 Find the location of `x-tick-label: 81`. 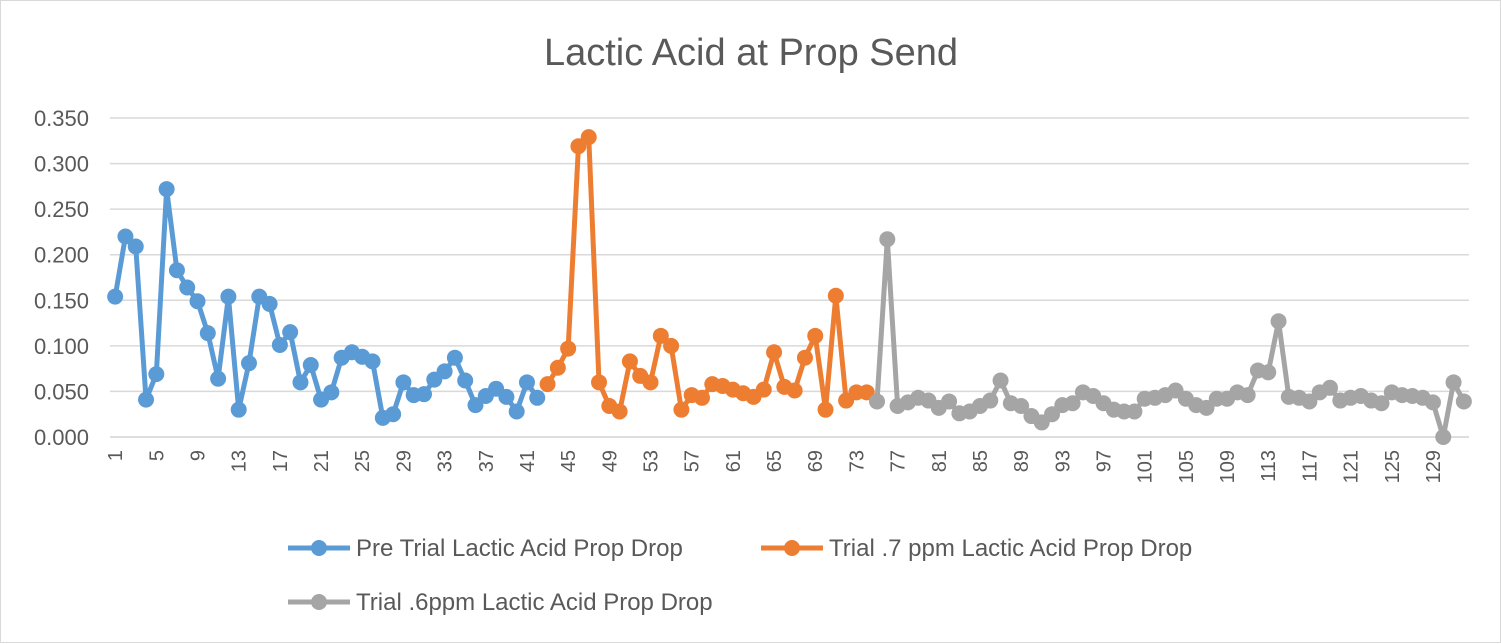

x-tick-label: 81 is located at coordinates (940, 461).